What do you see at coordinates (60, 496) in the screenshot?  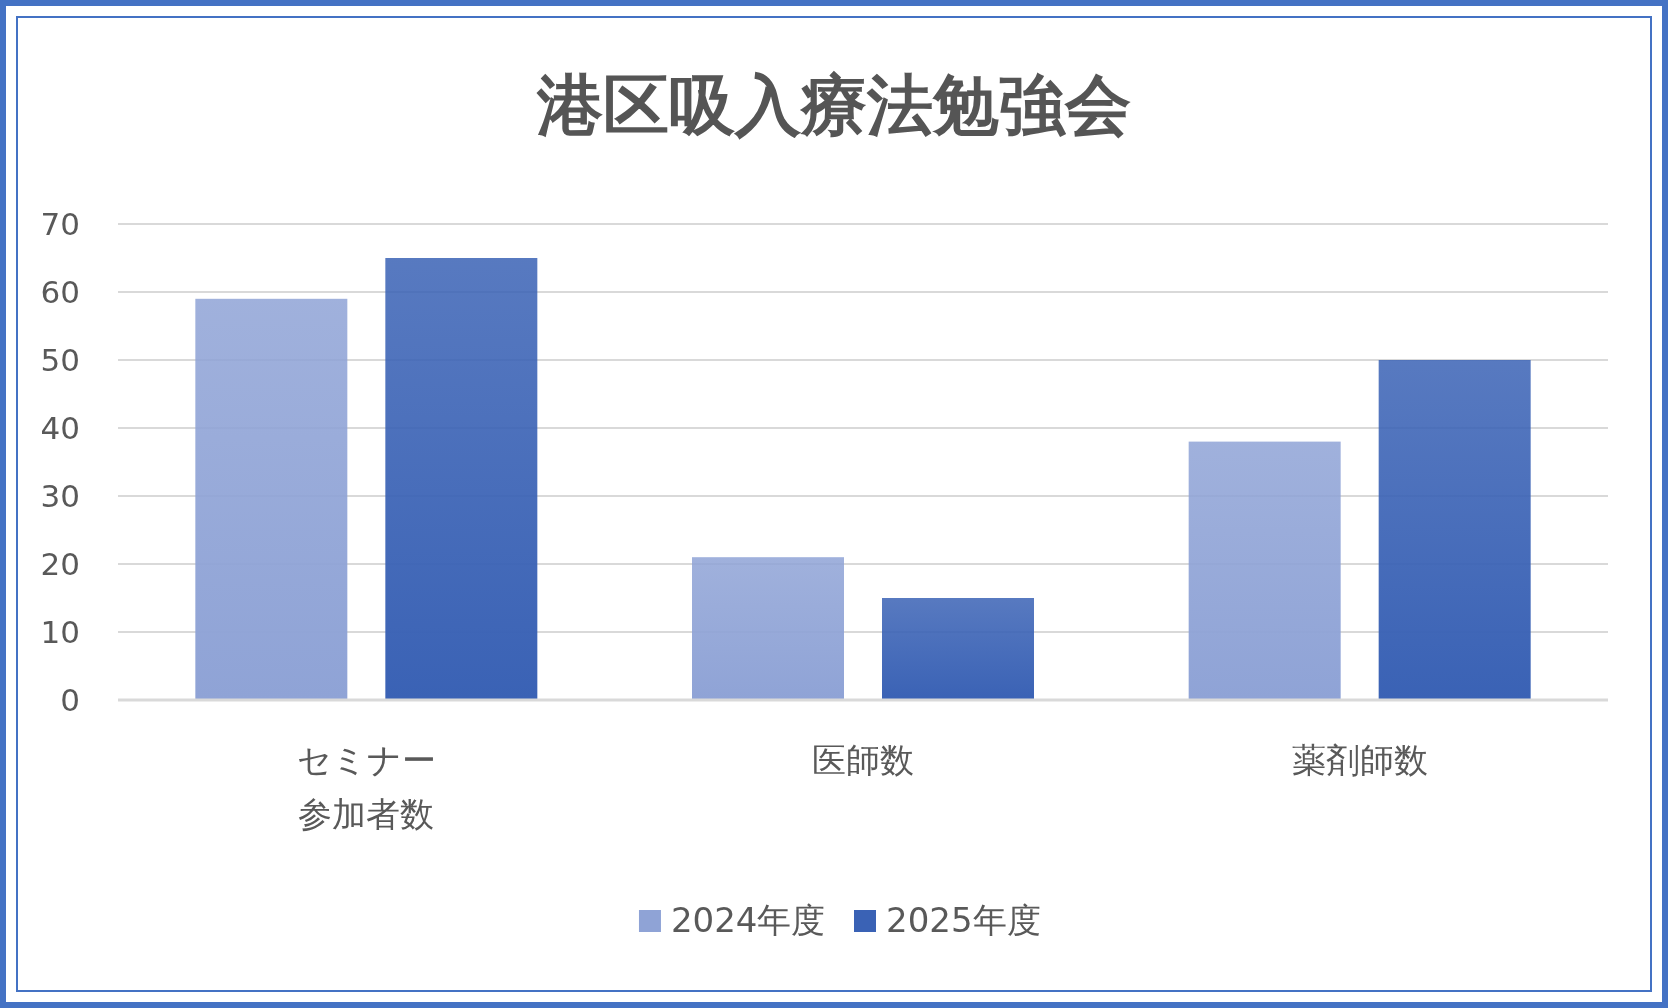 I see `y-tick-label: 30` at bounding box center [60, 496].